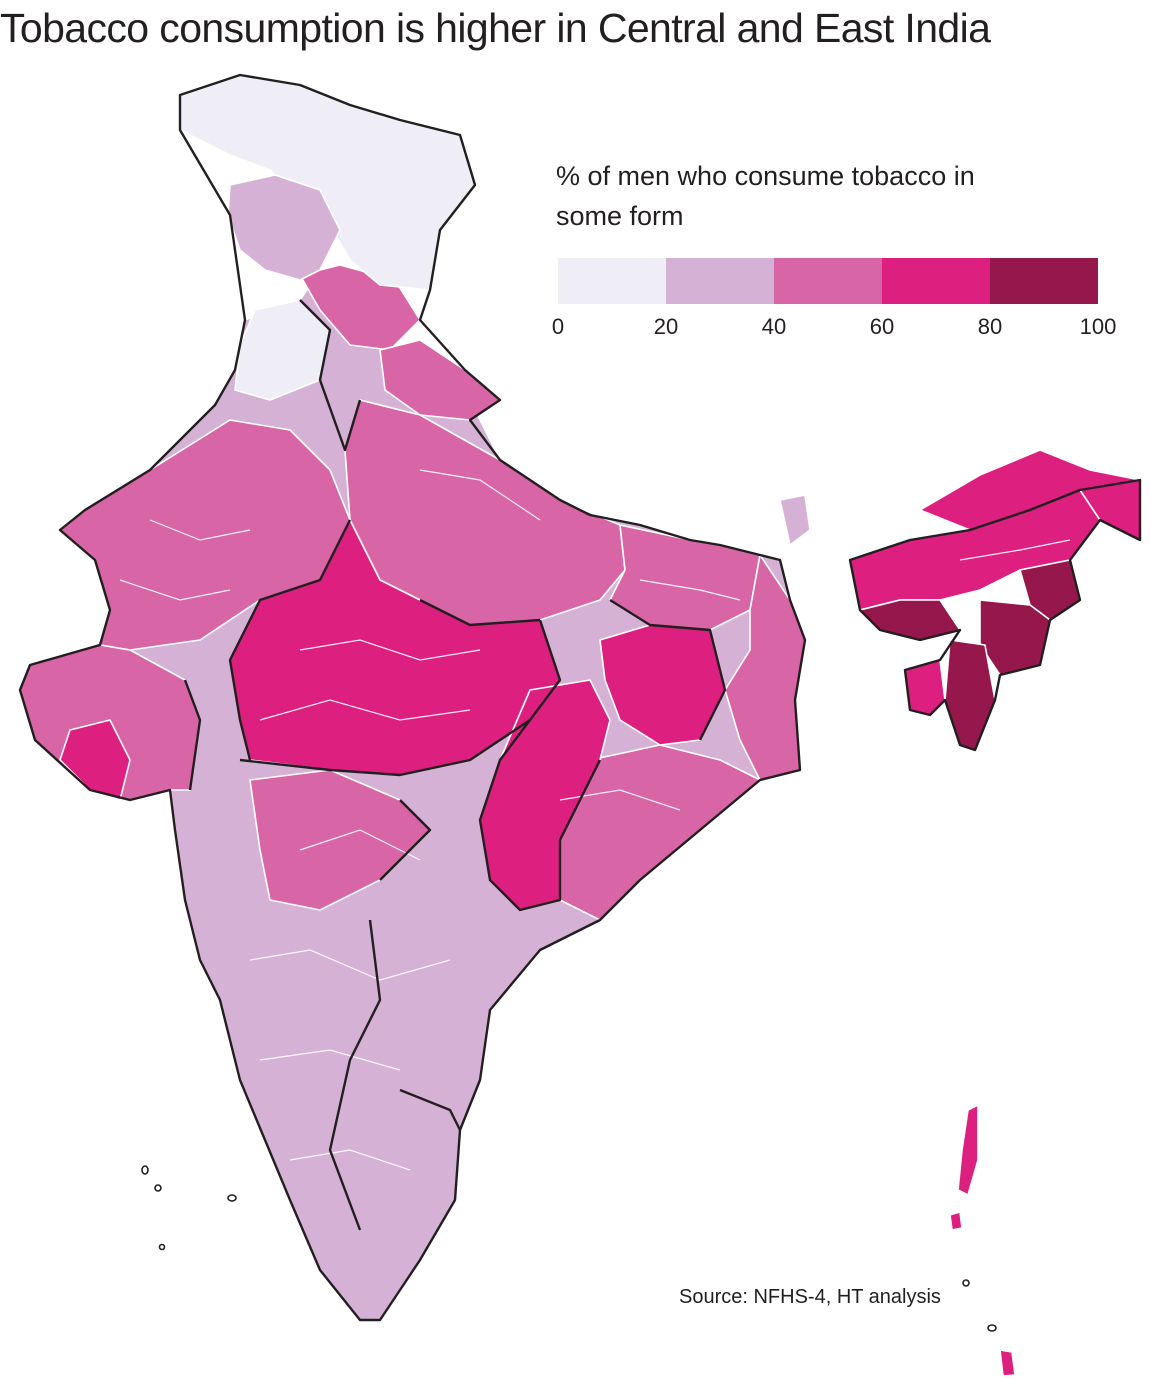 The image size is (1150, 1381). I want to click on legend-tick: 80, so click(990, 326).